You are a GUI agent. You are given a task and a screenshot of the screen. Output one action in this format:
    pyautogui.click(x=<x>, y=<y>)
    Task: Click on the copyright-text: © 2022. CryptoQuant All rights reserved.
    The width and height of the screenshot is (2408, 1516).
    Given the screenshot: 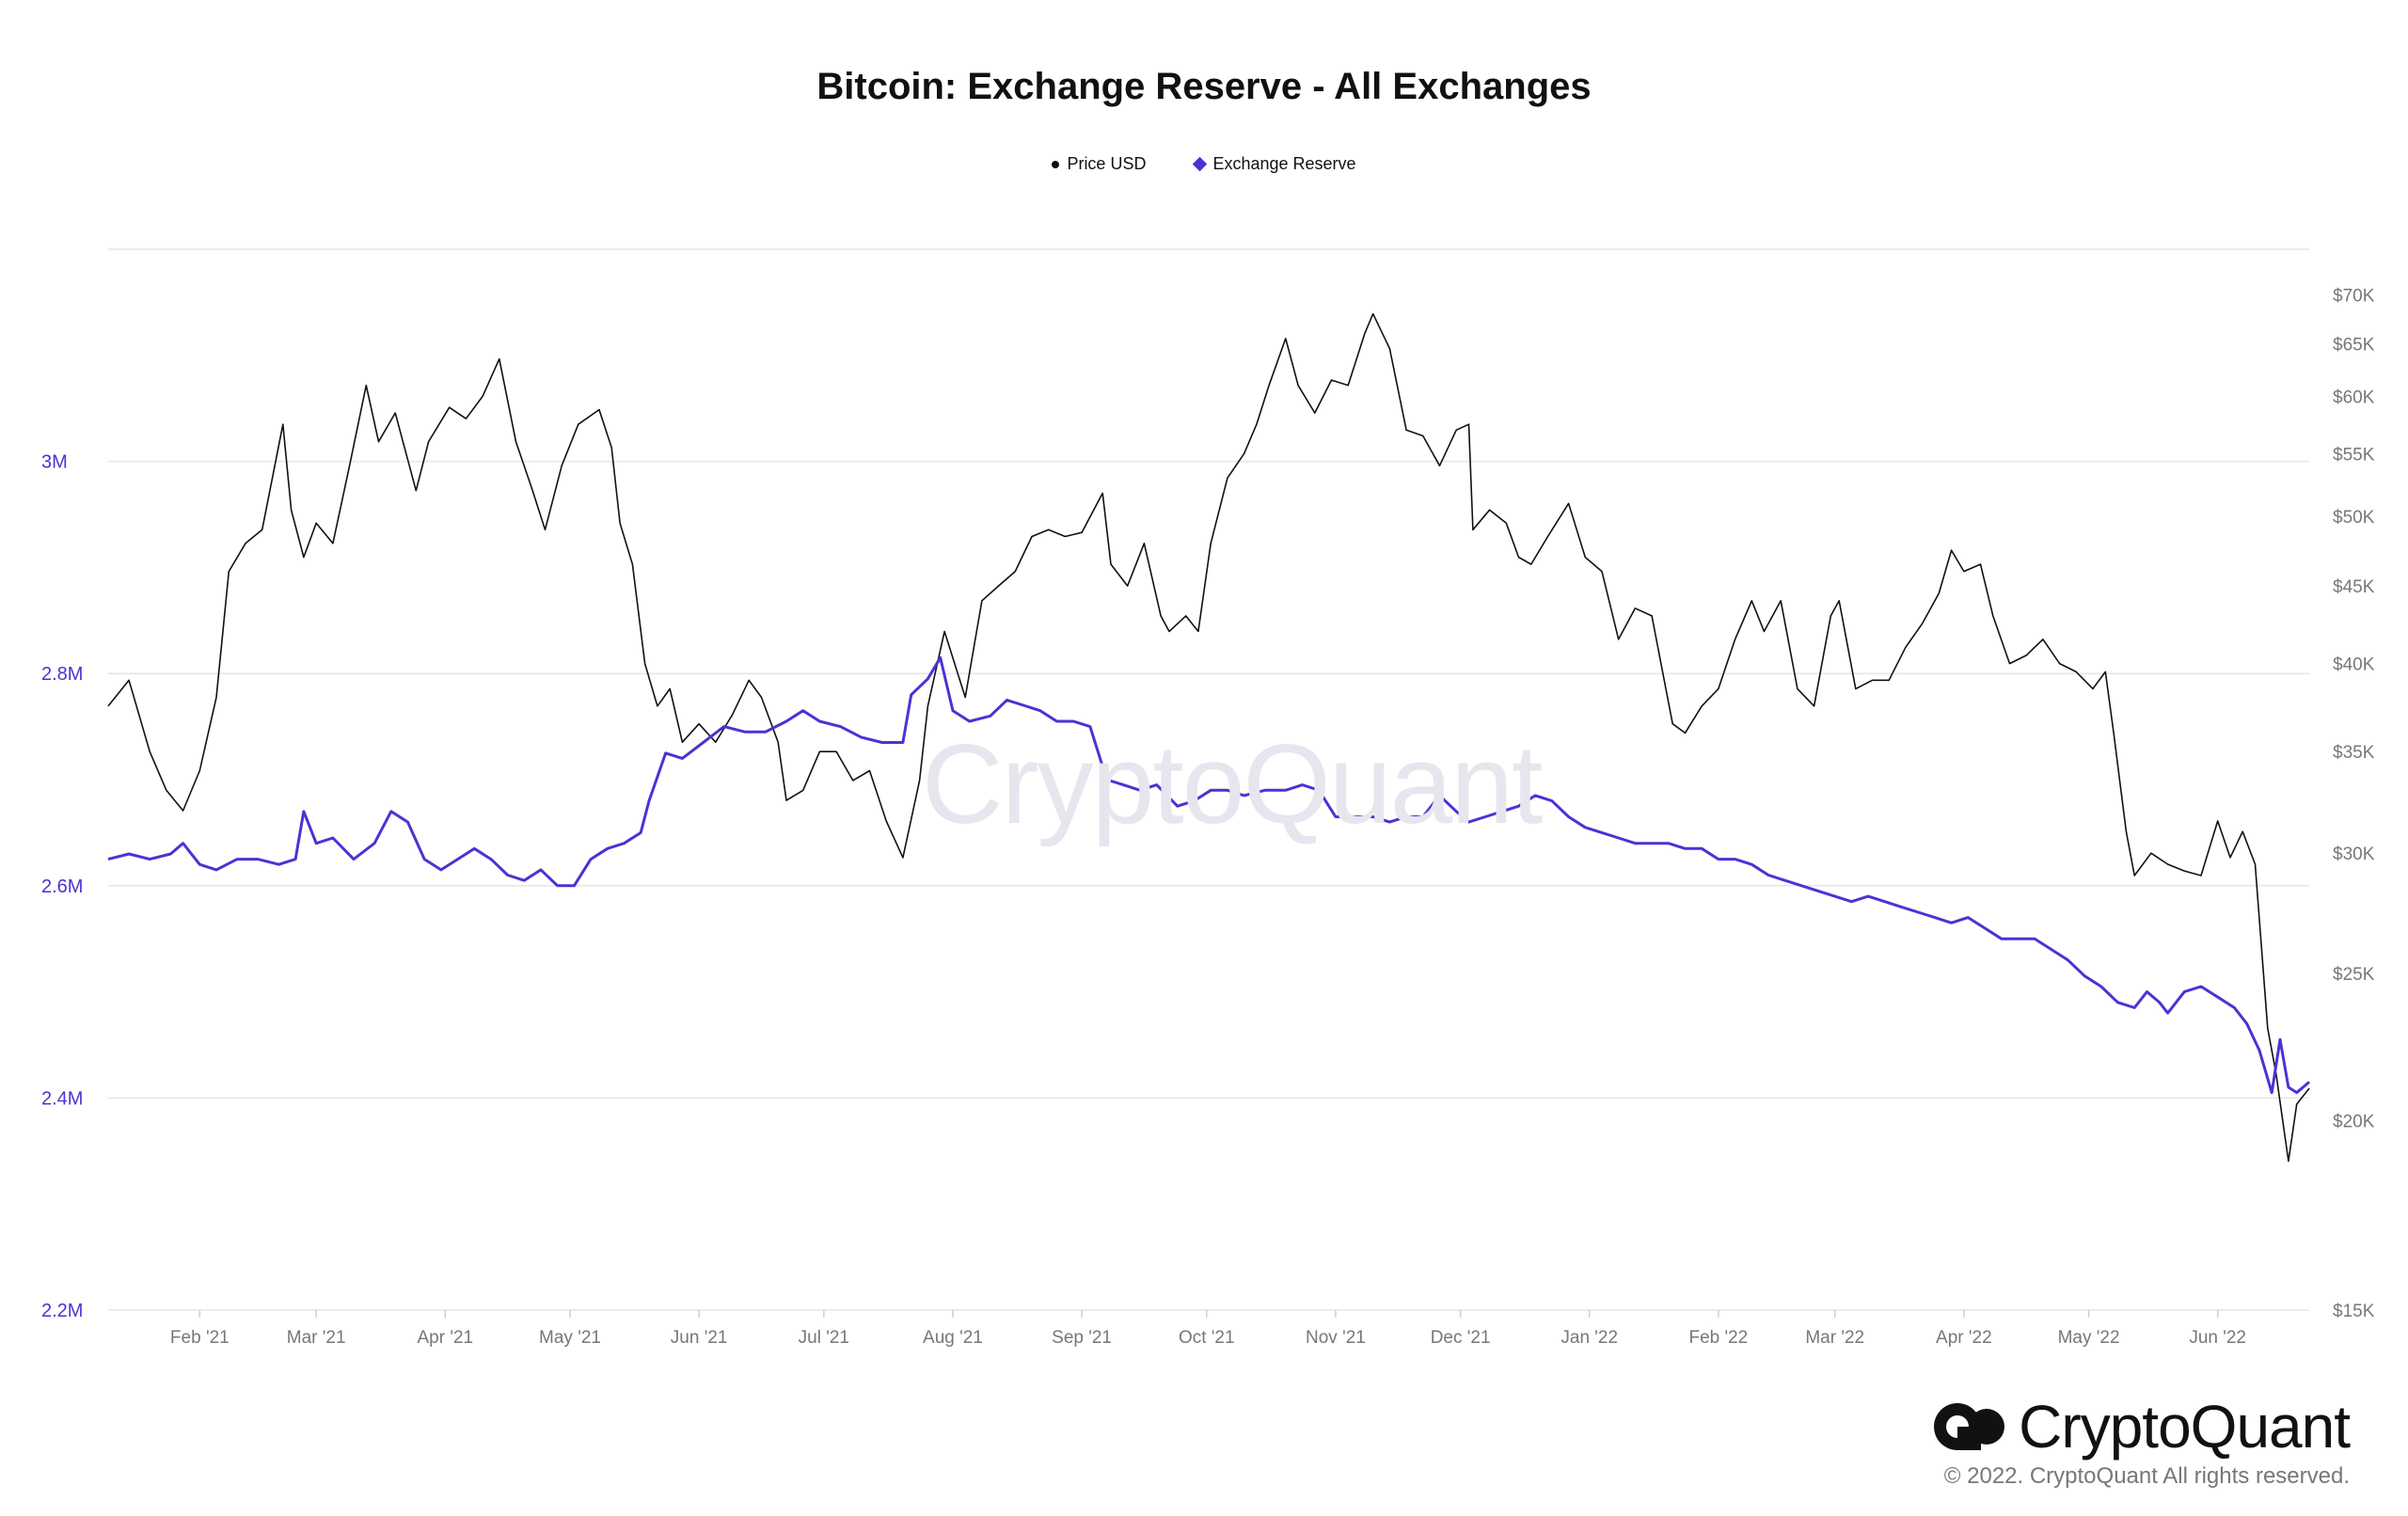 What is the action you would take?
    pyautogui.click(x=2146, y=1476)
    